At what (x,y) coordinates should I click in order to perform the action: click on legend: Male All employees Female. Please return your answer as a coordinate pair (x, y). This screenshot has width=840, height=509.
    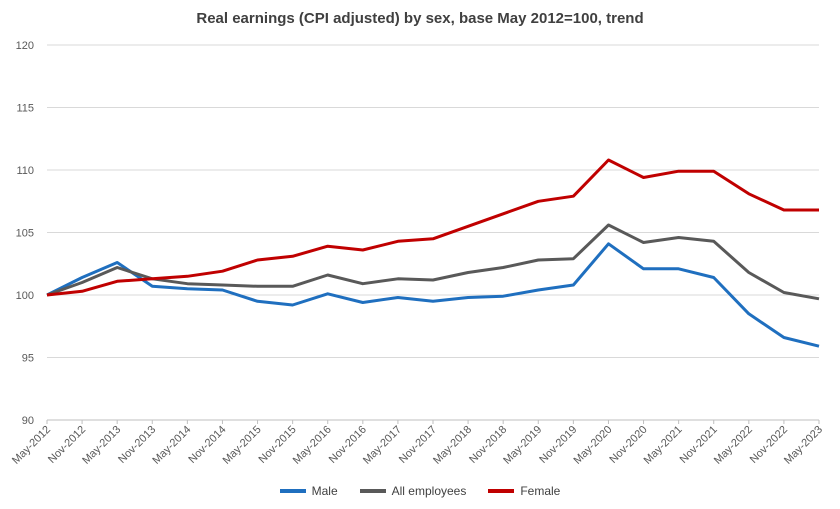
    Looking at the image, I should click on (420, 491).